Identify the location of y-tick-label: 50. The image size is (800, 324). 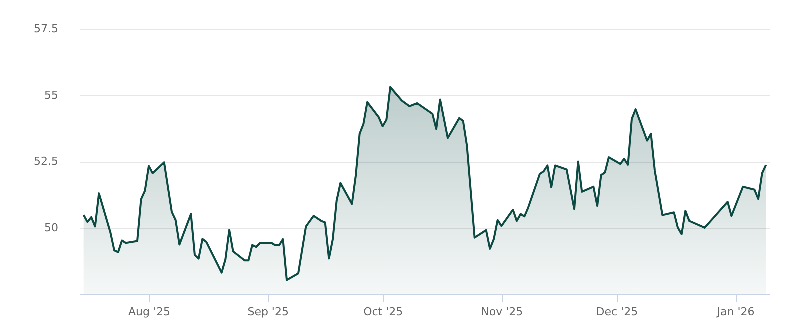
(51, 227).